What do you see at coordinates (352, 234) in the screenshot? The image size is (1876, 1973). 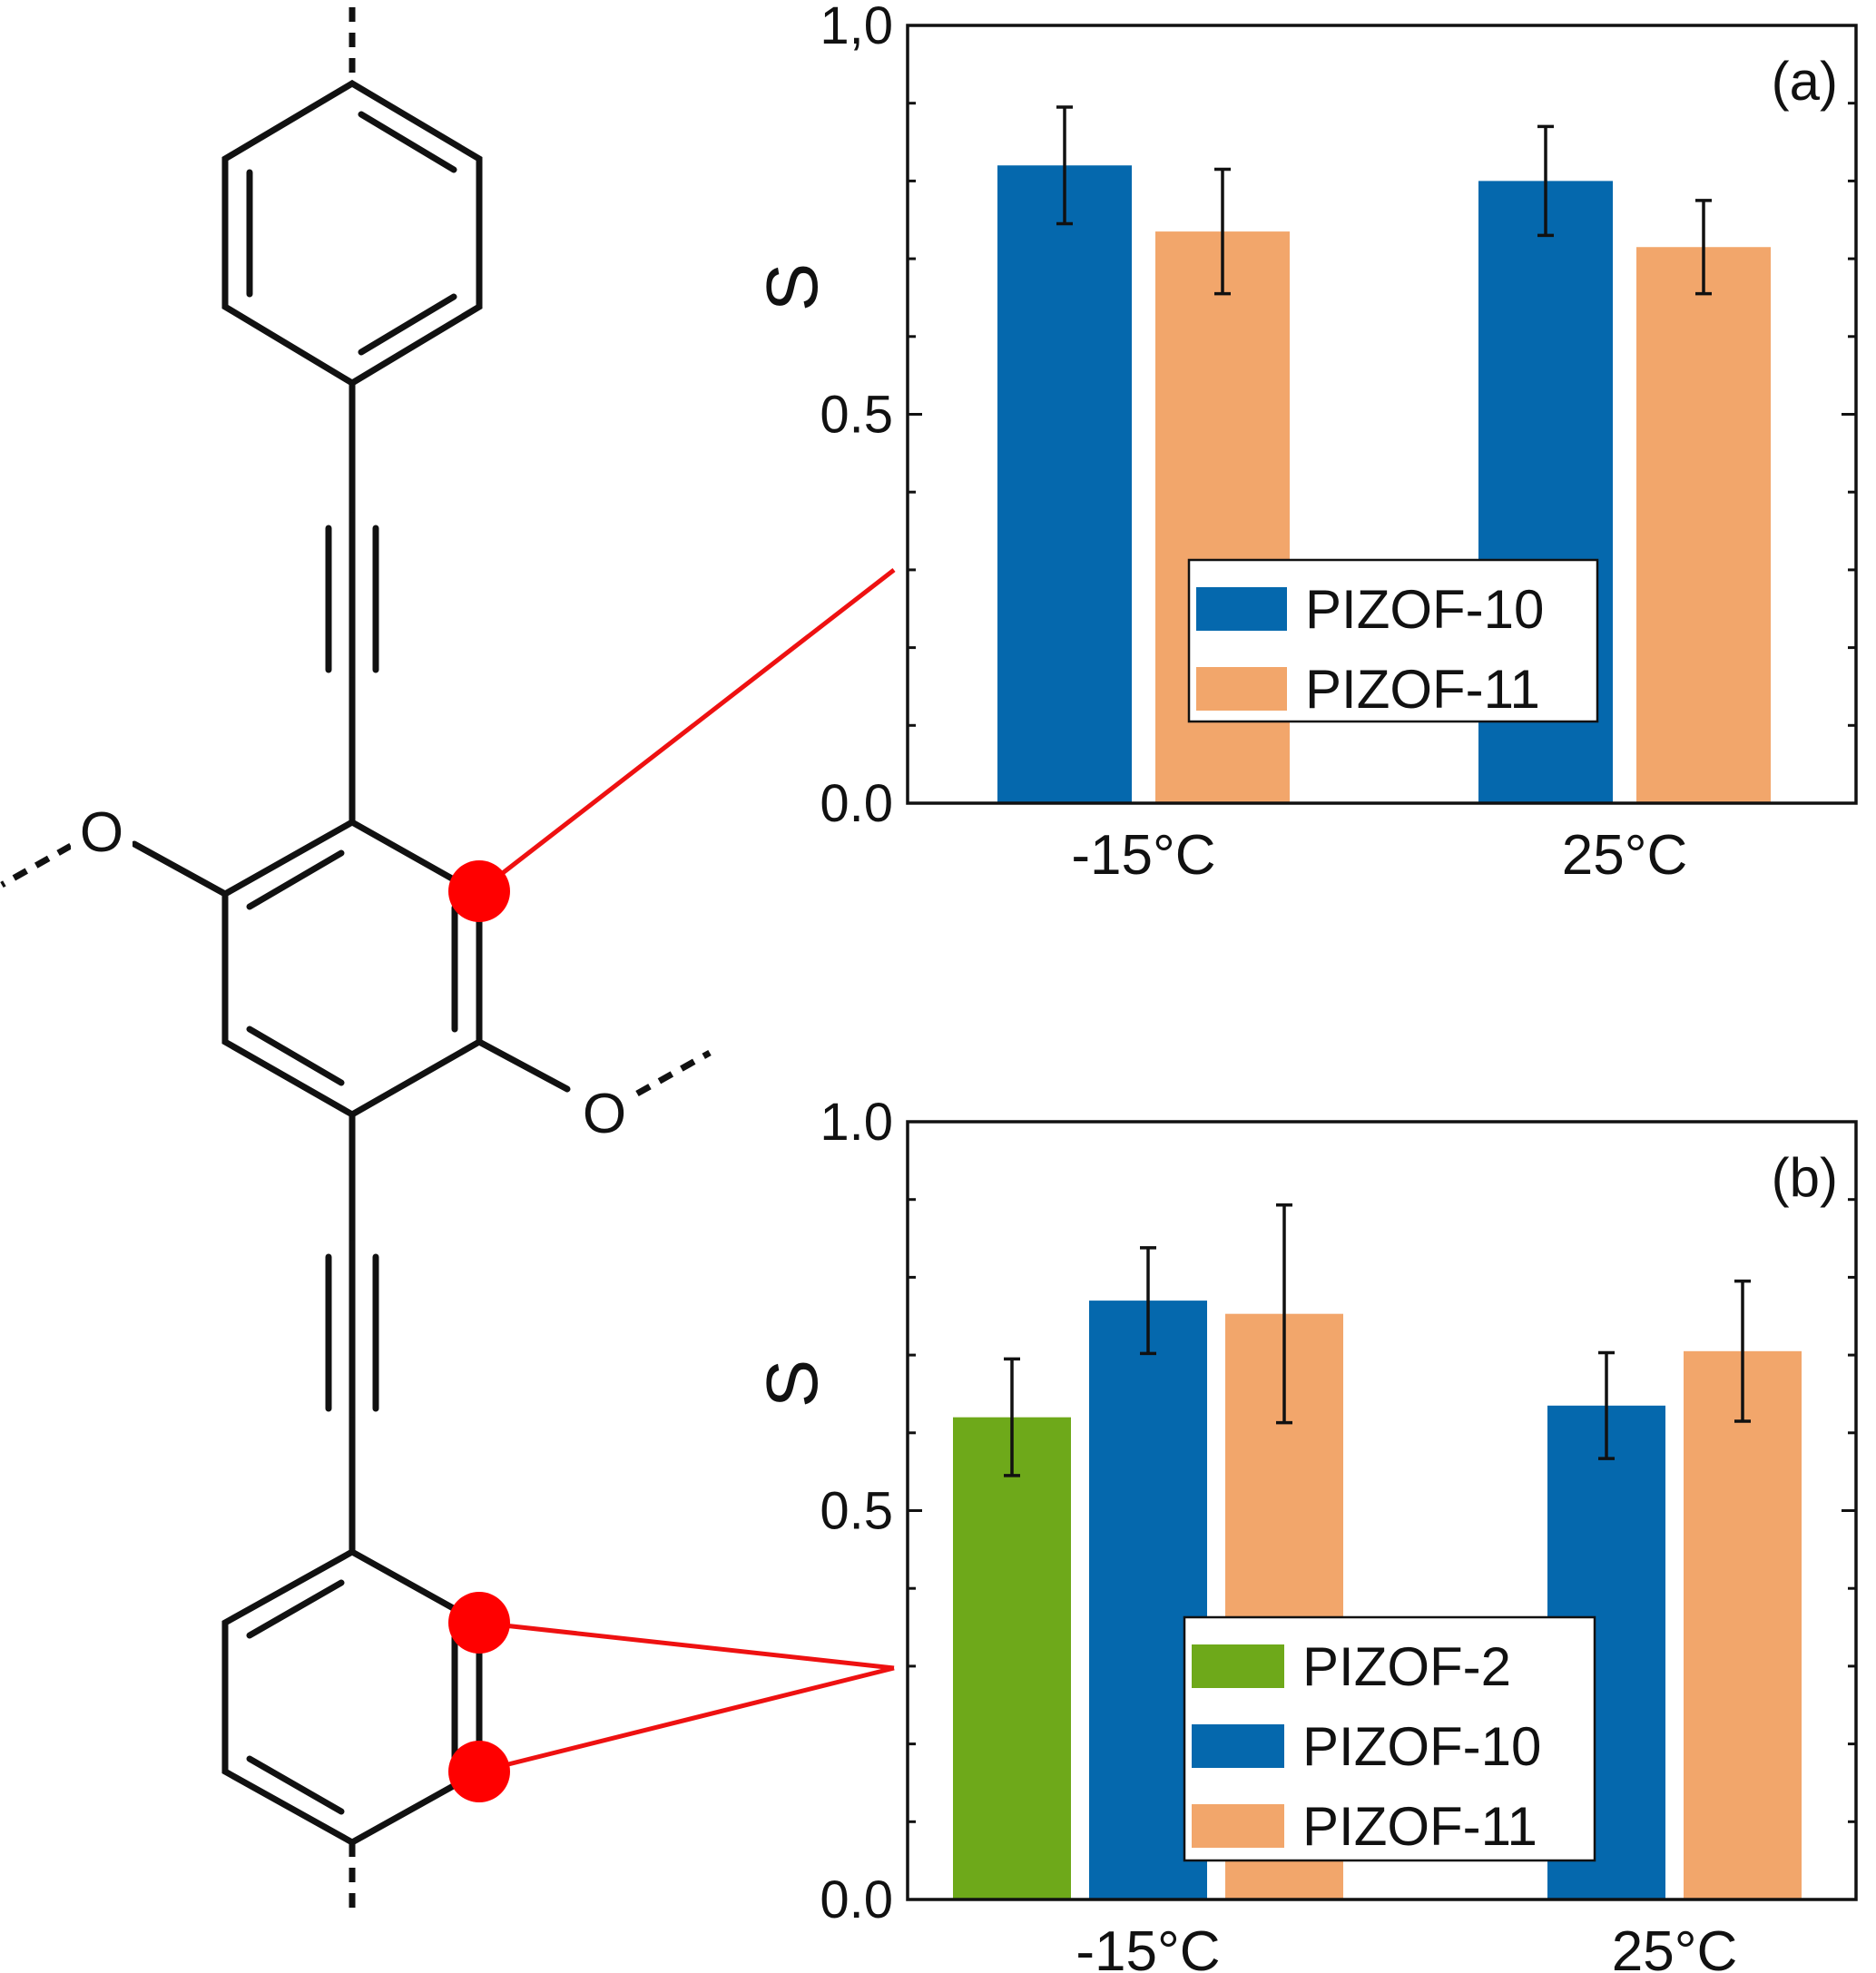 I see `top-benzene-ring` at bounding box center [352, 234].